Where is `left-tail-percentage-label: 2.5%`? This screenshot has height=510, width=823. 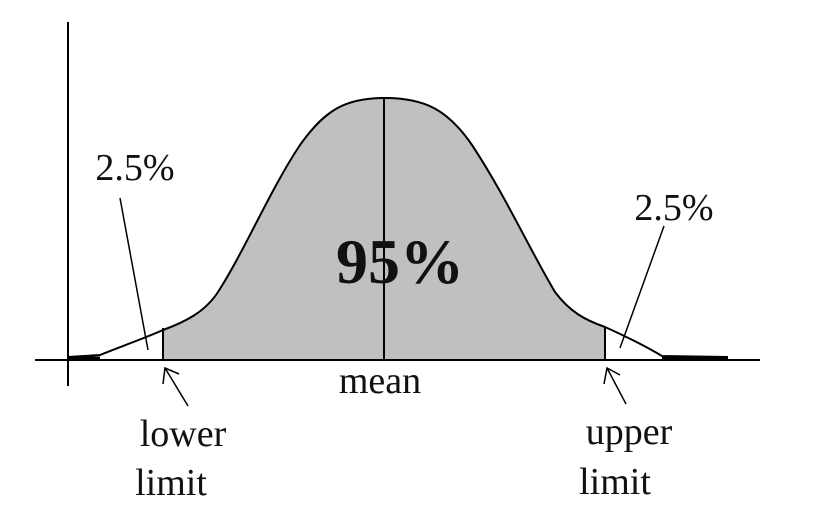
left-tail-percentage-label: 2.5% is located at coordinates (134, 168).